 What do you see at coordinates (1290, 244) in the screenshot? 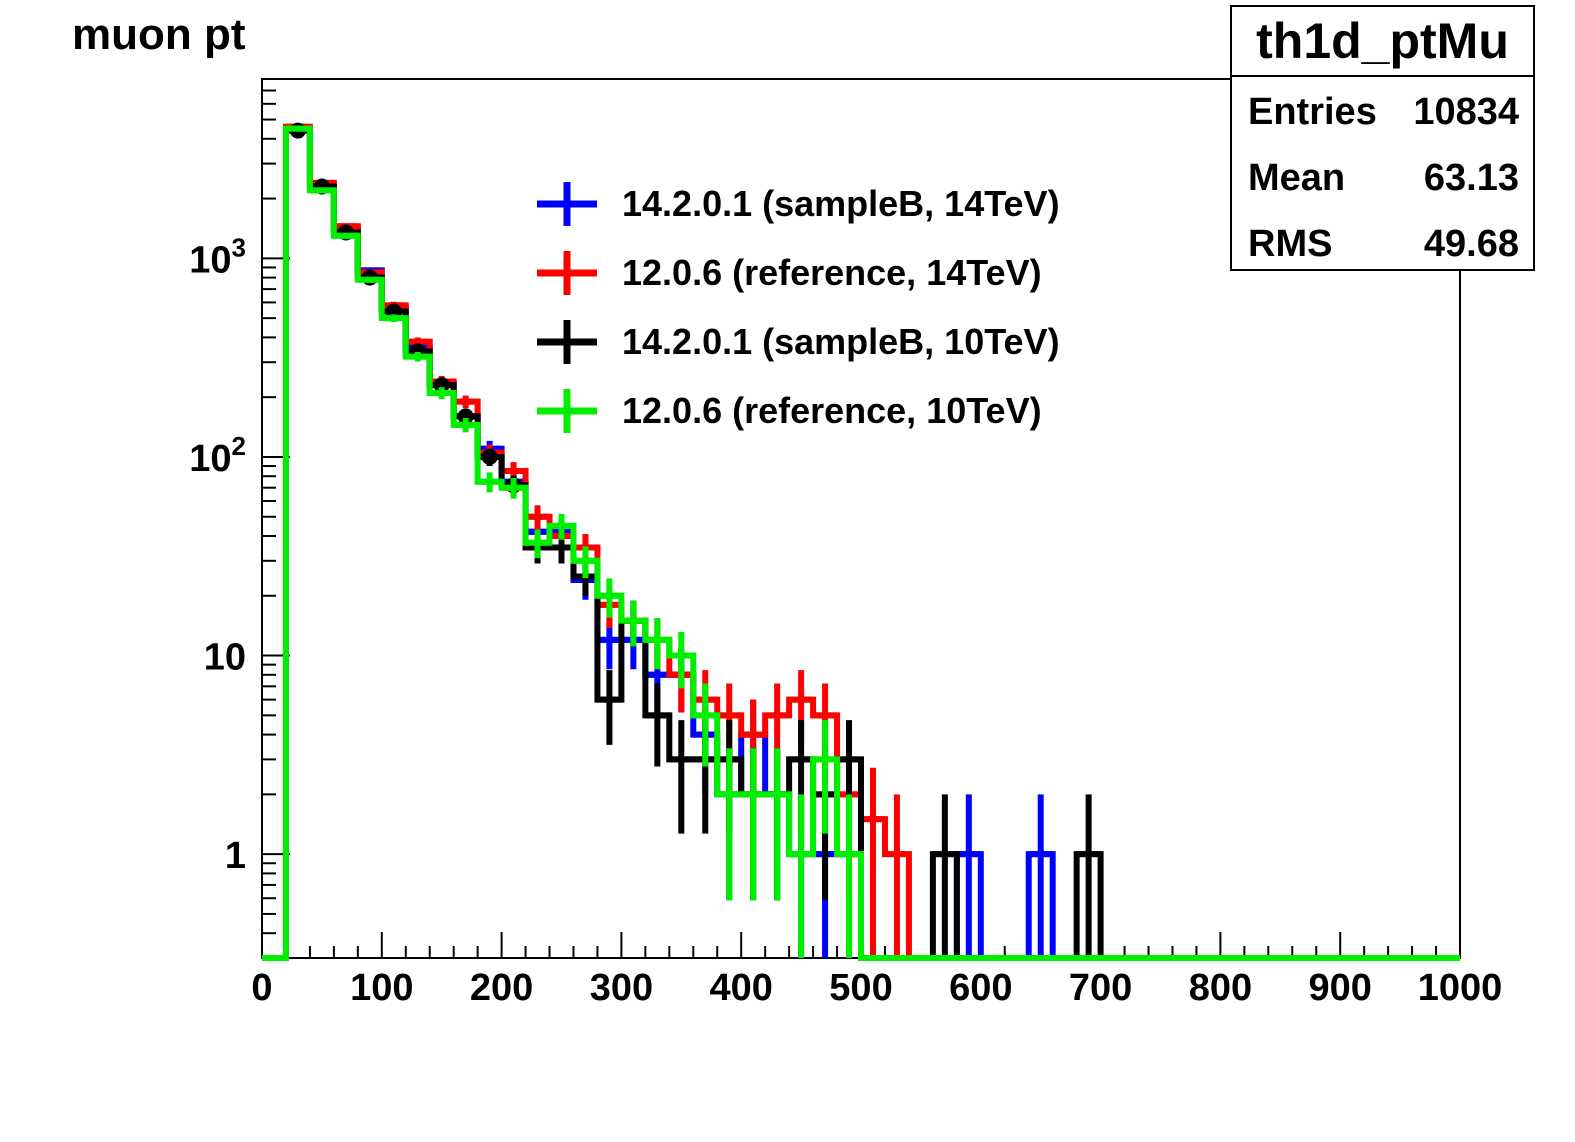
I see `stats-label: RMS` at bounding box center [1290, 244].